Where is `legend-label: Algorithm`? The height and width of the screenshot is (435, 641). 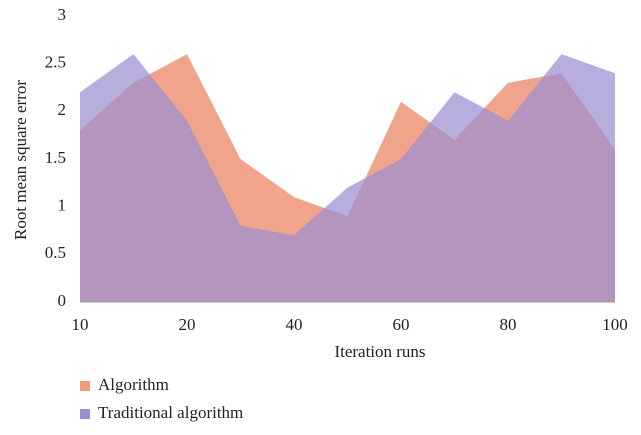 legend-label: Algorithm is located at coordinates (133, 384).